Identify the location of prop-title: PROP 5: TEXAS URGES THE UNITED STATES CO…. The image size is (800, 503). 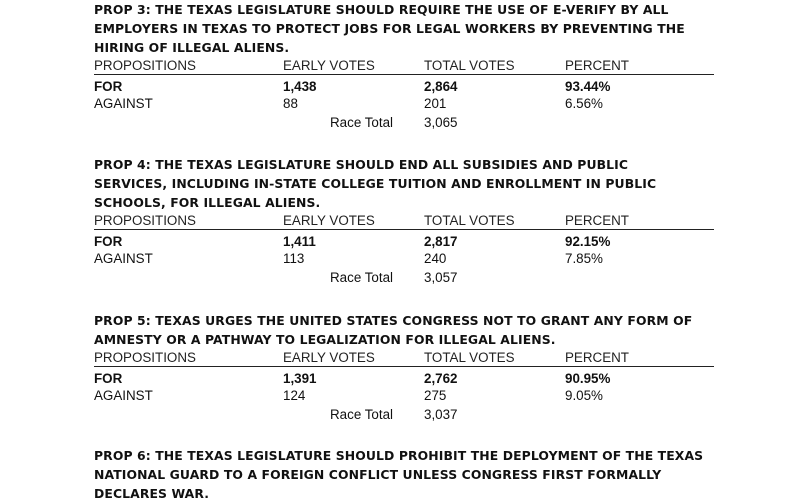
(404, 330).